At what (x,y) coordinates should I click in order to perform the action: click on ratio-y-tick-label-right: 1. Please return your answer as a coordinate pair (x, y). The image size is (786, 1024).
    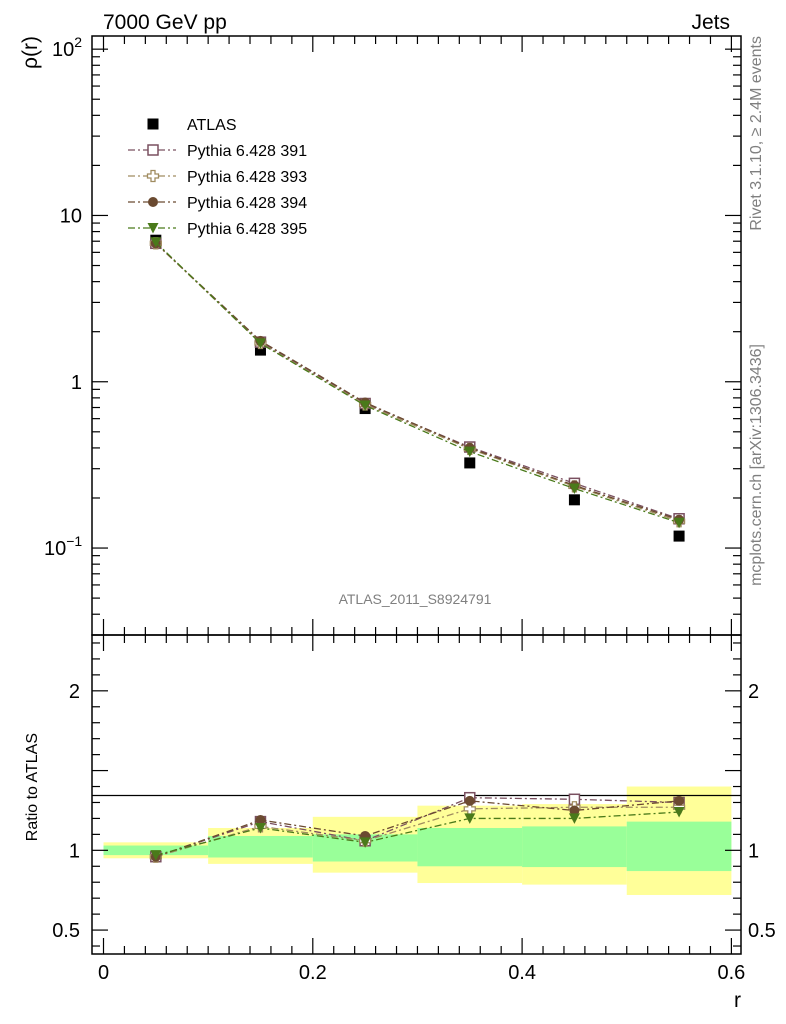
    Looking at the image, I should click on (753, 851).